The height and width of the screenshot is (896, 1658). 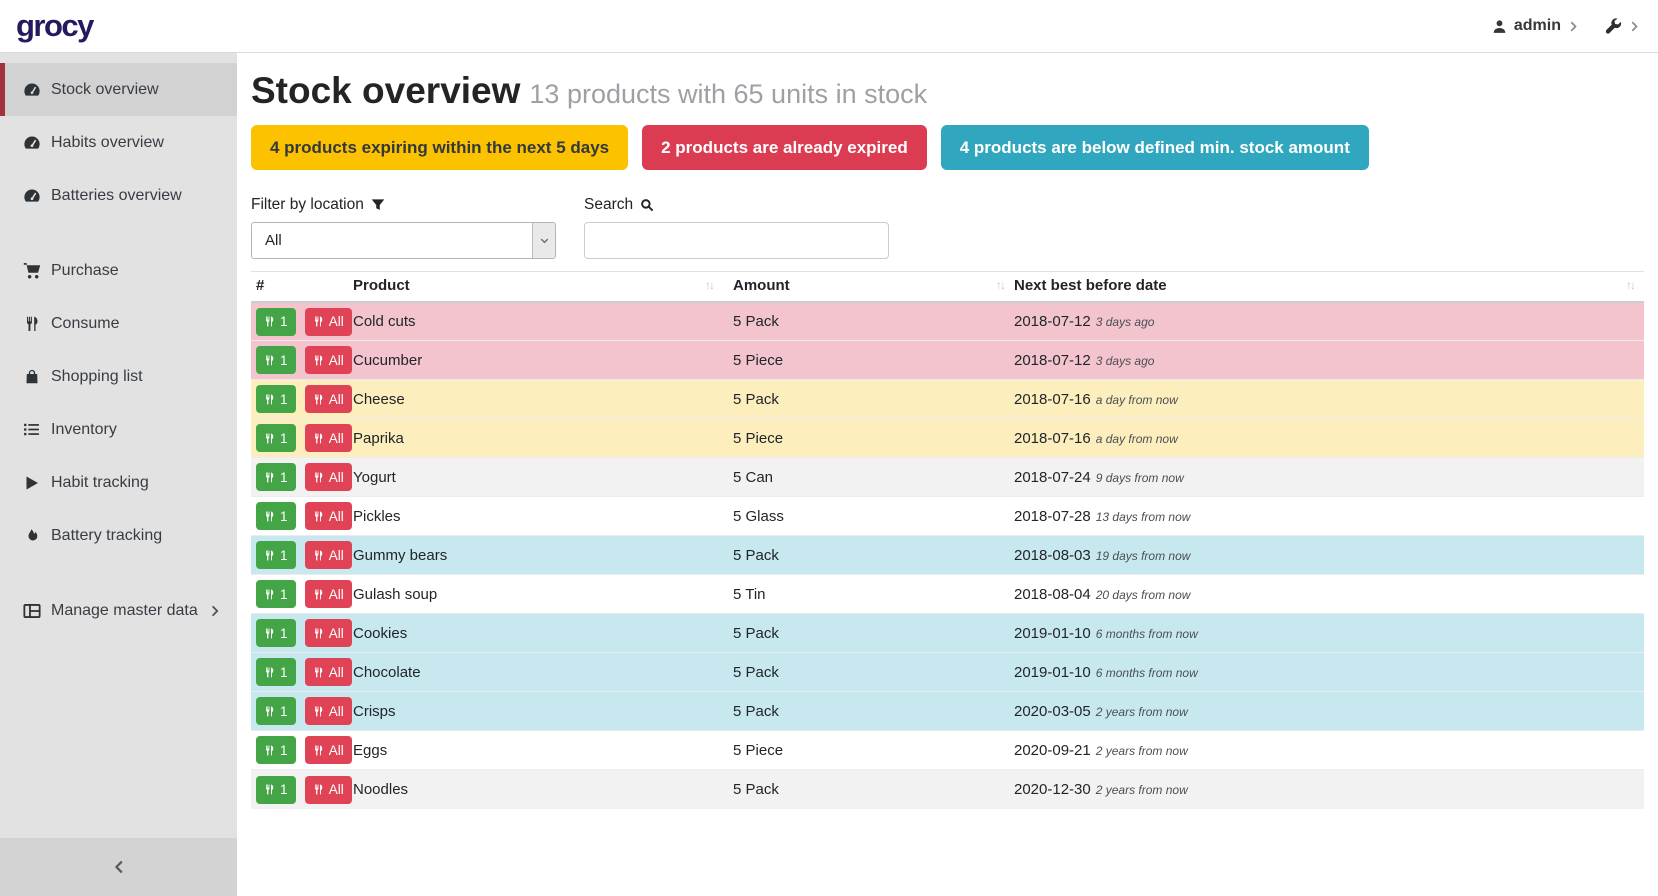 I want to click on amount-cell: 5 Glass, so click(x=873, y=516).